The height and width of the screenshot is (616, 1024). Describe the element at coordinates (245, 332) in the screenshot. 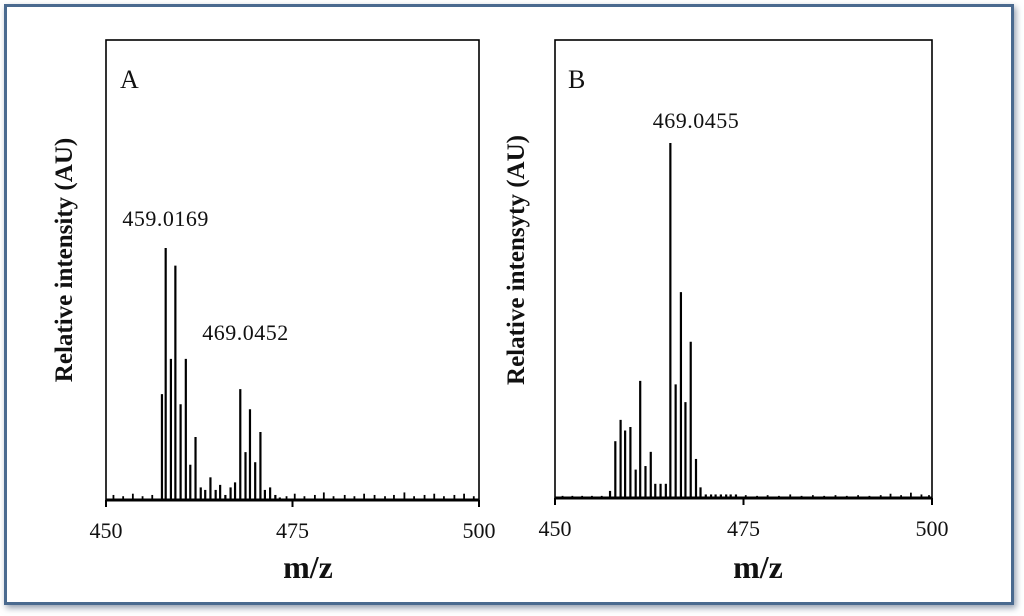

I see `peak-annotation: 469.0452` at that location.